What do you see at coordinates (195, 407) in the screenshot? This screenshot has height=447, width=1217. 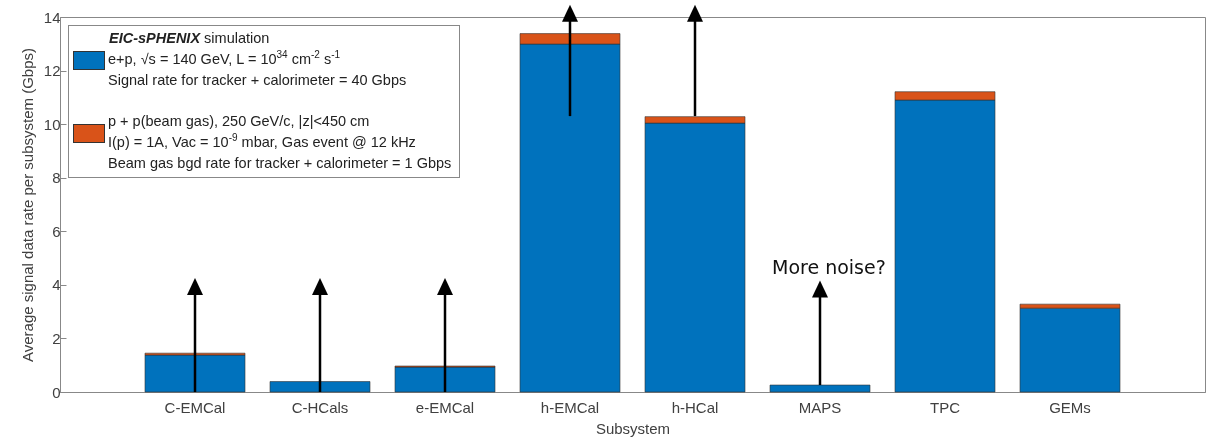 I see `x-tick-label: C-EMCal` at bounding box center [195, 407].